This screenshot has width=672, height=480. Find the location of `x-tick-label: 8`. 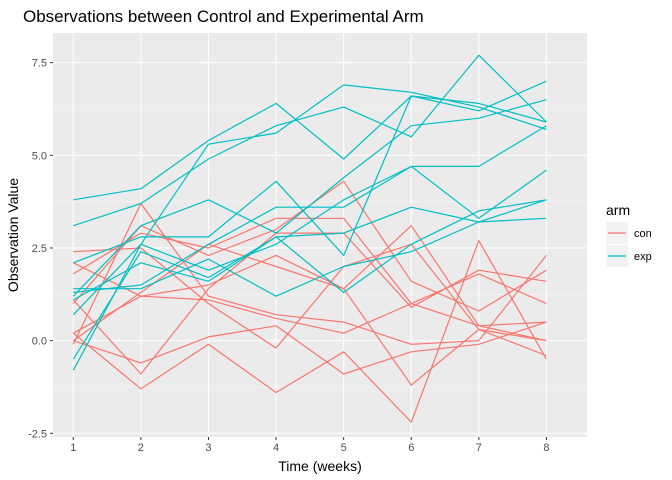

x-tick-label: 8 is located at coordinates (546, 448).